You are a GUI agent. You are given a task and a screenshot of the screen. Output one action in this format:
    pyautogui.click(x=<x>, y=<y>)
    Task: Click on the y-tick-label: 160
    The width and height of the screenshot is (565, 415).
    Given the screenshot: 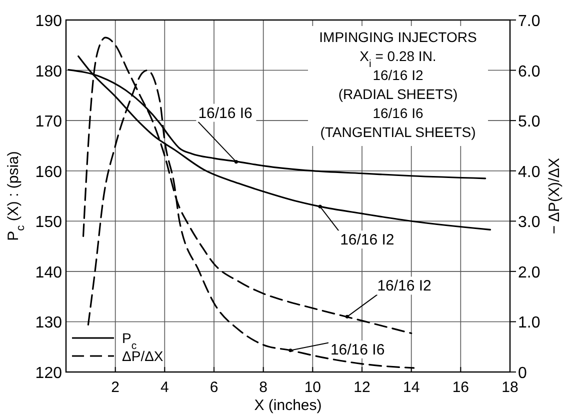 What is the action you would take?
    pyautogui.click(x=48, y=172)
    